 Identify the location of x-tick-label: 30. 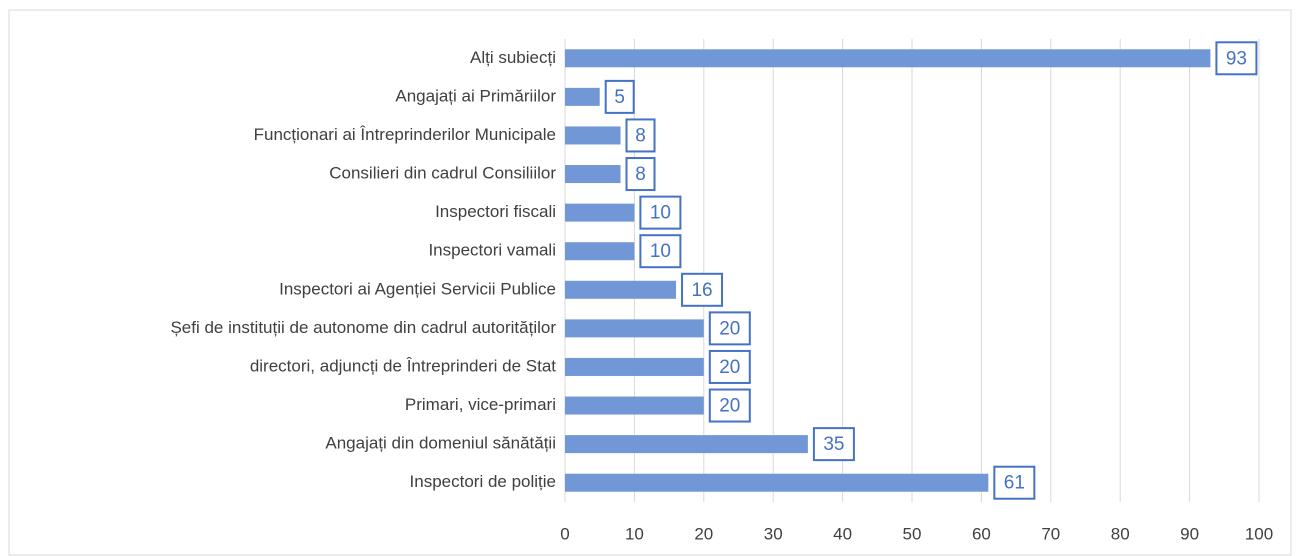
(773, 533).